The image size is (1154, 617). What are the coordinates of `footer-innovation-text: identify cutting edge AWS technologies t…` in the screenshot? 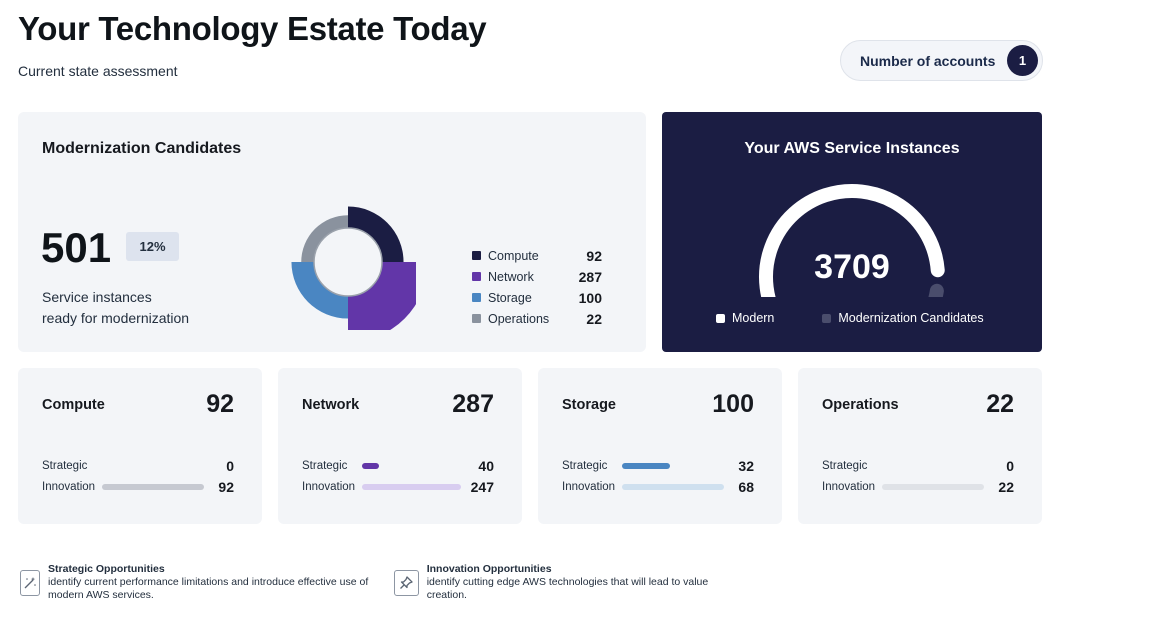 It's located at (567, 588).